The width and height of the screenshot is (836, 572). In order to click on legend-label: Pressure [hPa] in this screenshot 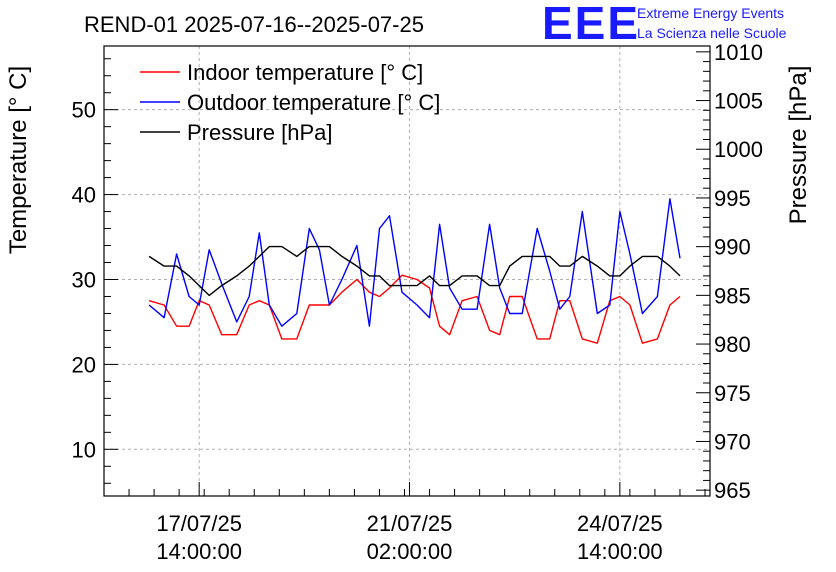, I will do `click(260, 132)`.